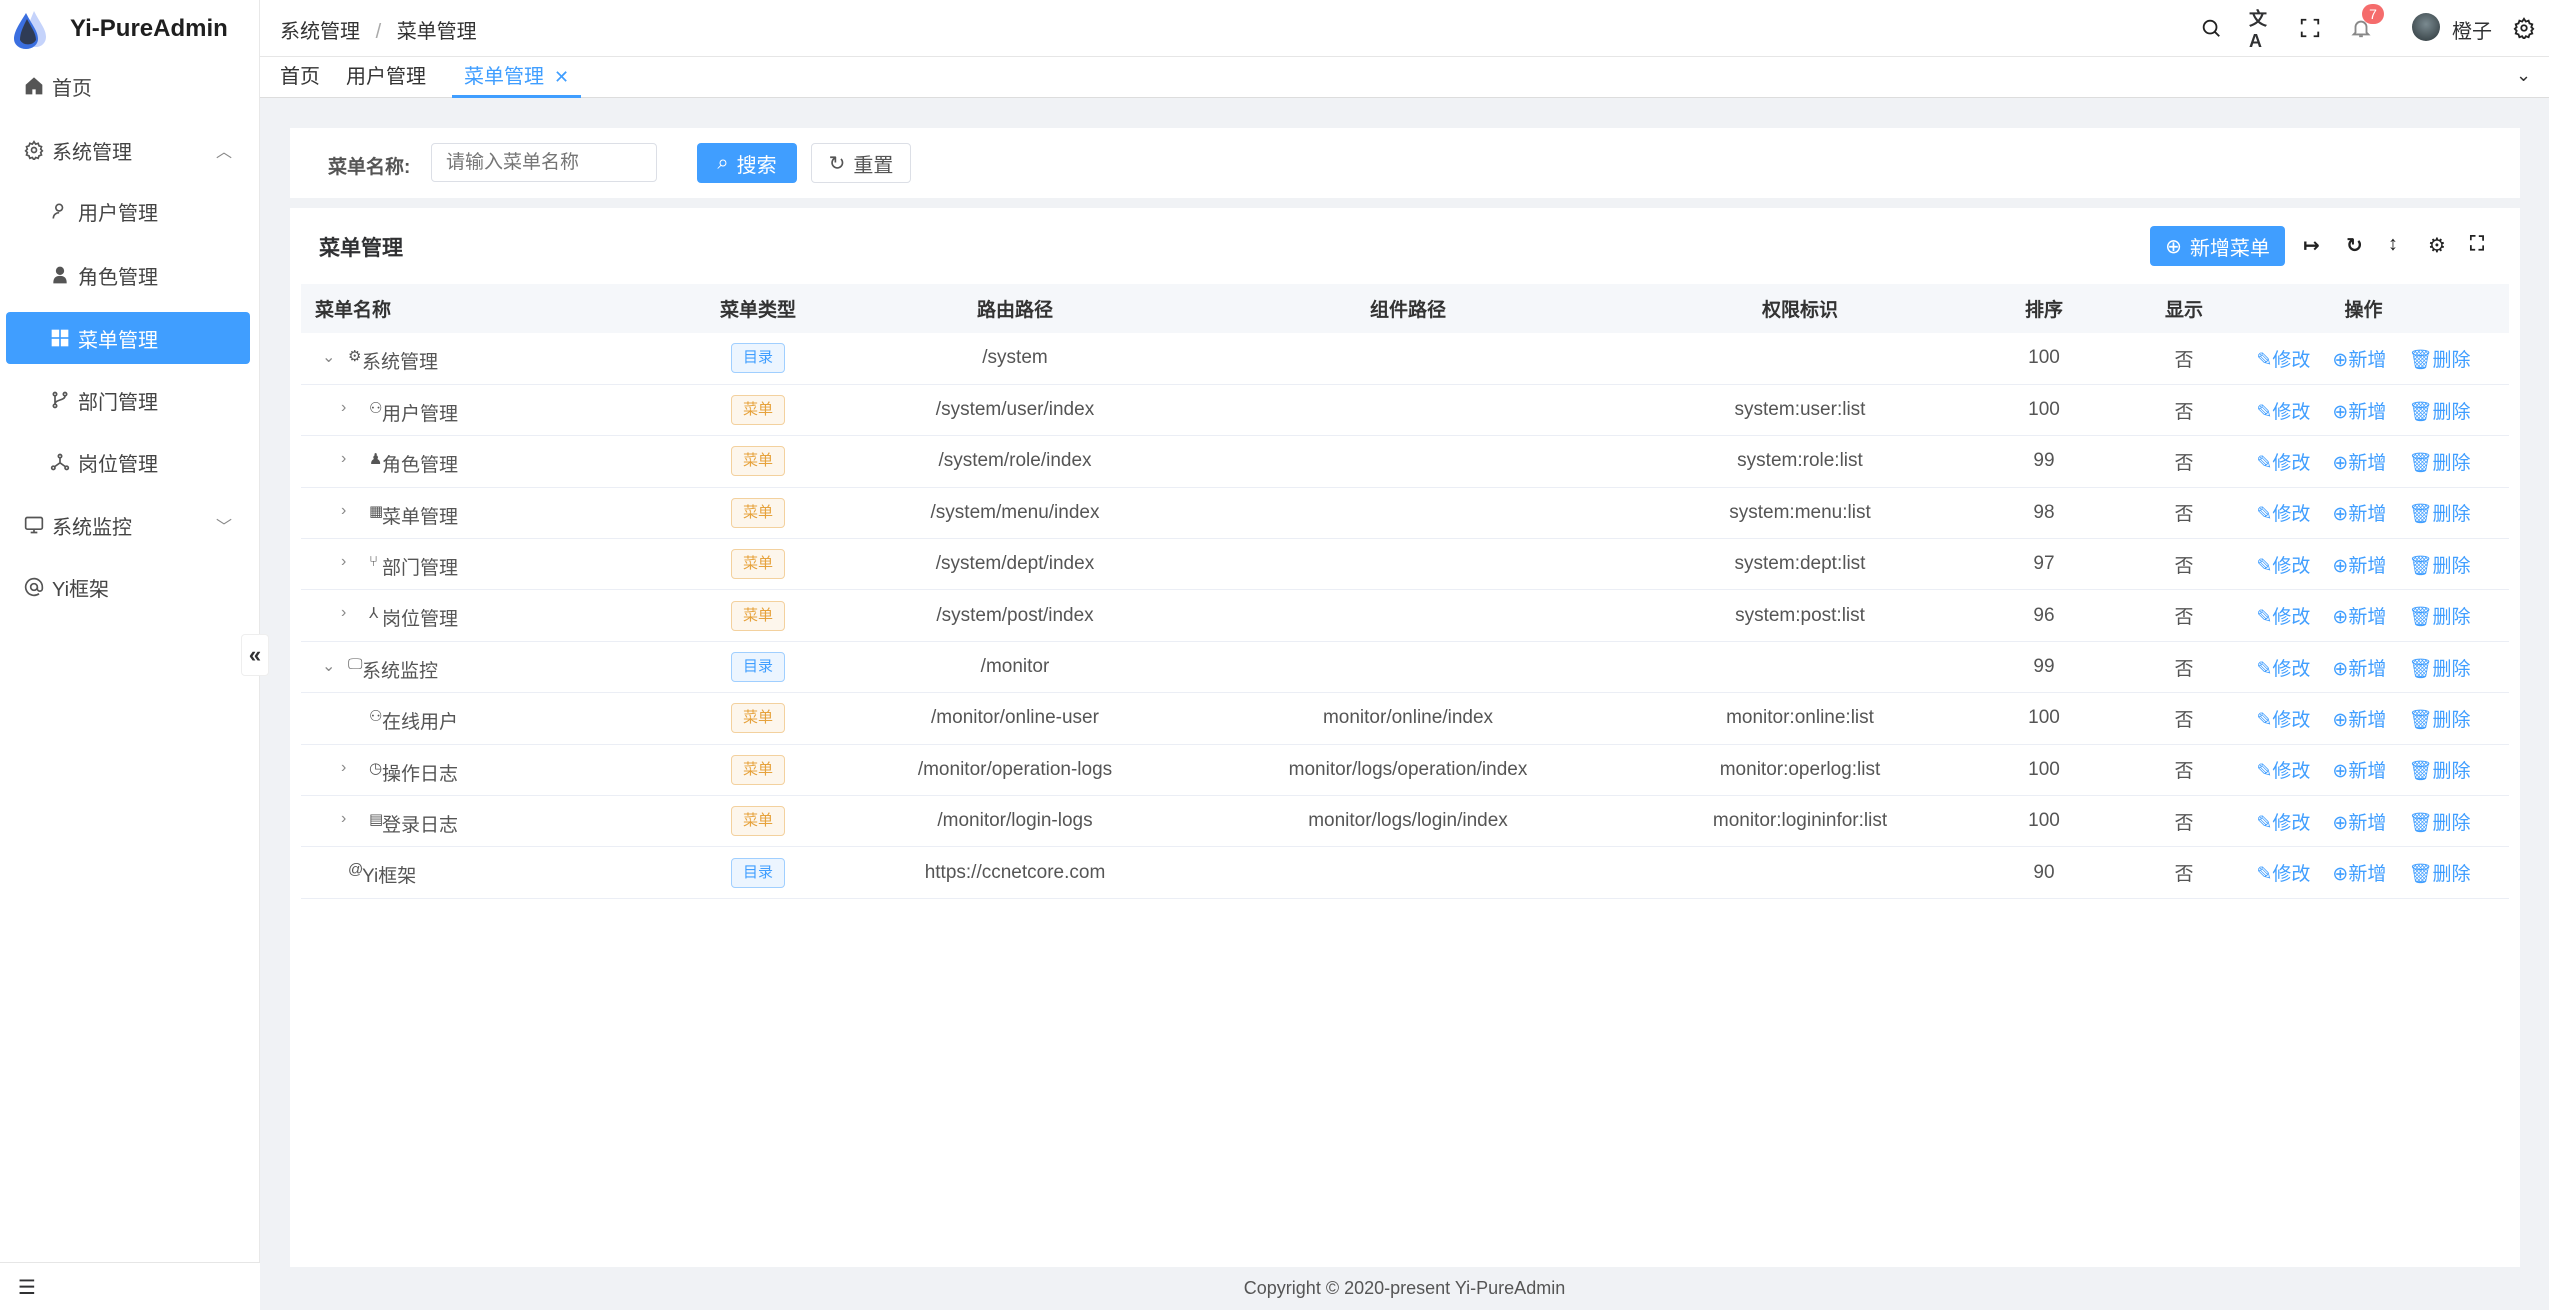  I want to click on sidebar-item-label: 首页, so click(72, 88).